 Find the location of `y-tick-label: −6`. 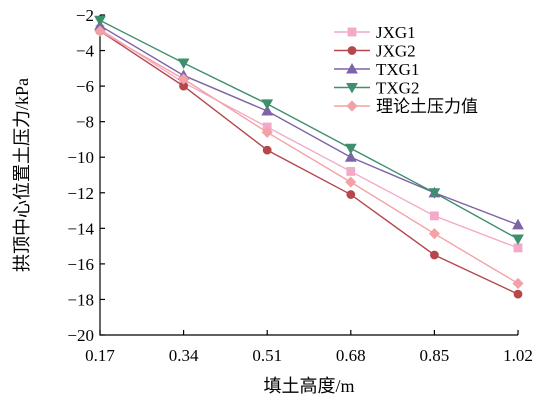

y-tick-label: −6 is located at coordinates (85, 86).